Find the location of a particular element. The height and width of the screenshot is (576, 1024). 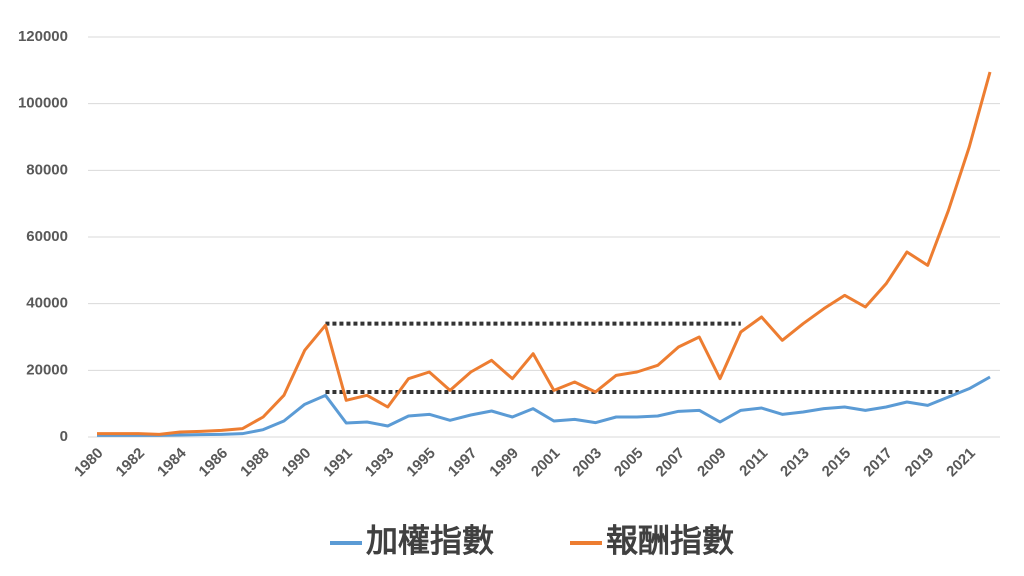

y-tick-label: 80000 is located at coordinates (47, 169).